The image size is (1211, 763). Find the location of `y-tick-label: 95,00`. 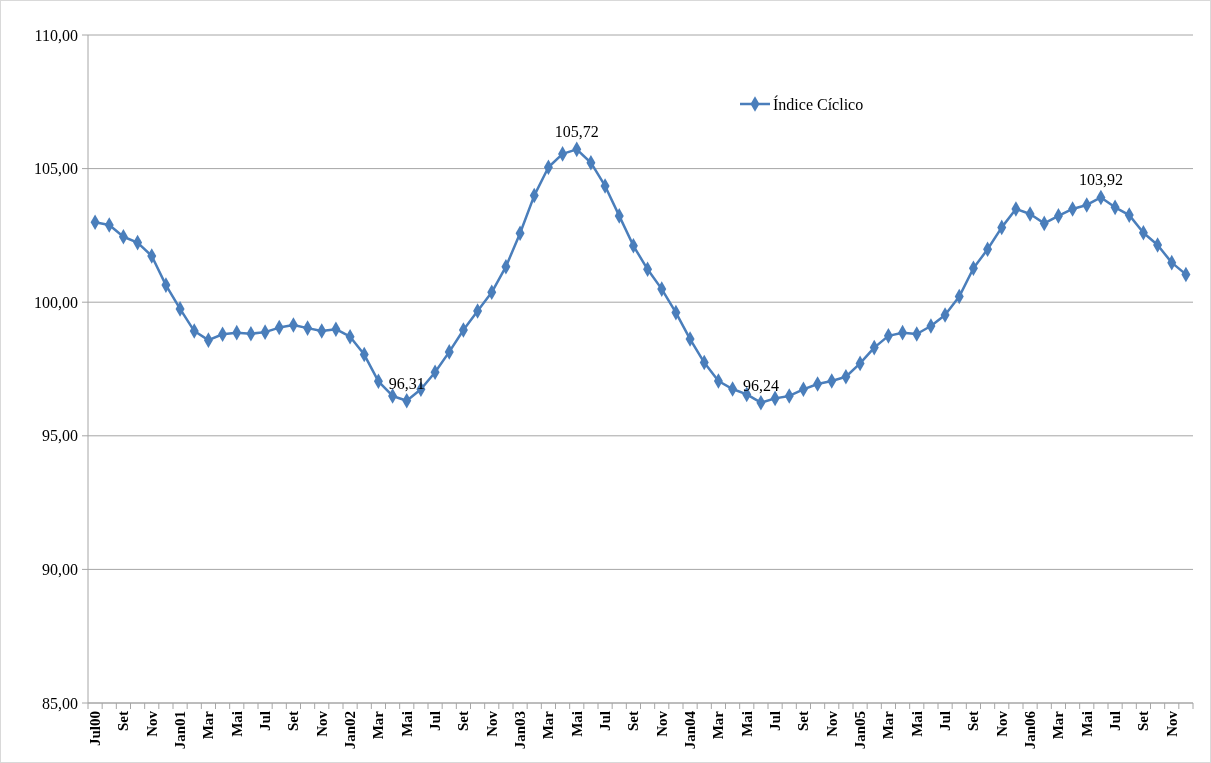

y-tick-label: 95,00 is located at coordinates (60, 436).